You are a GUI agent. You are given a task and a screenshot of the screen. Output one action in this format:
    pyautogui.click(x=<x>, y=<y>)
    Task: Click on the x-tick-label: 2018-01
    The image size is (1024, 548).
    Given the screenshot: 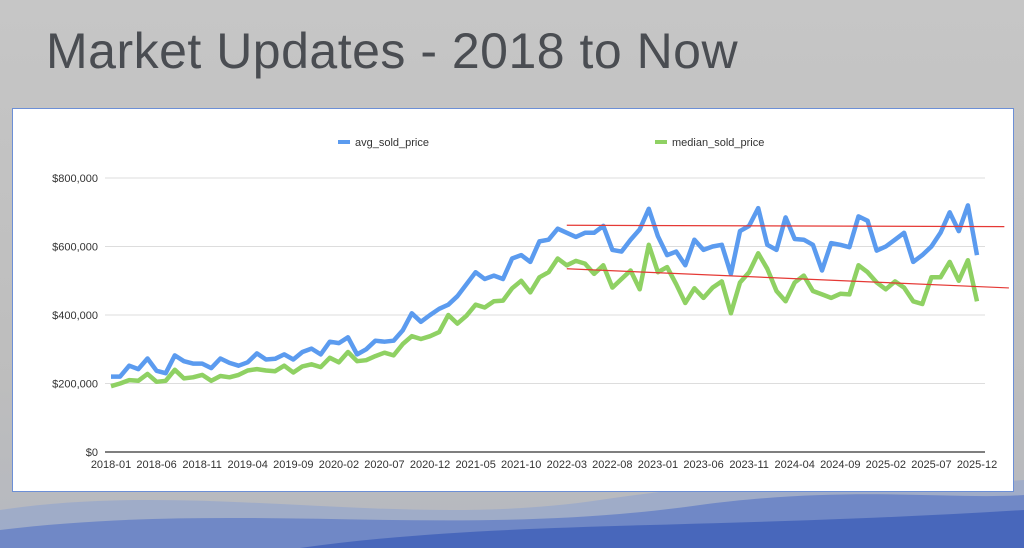 What is the action you would take?
    pyautogui.click(x=111, y=465)
    